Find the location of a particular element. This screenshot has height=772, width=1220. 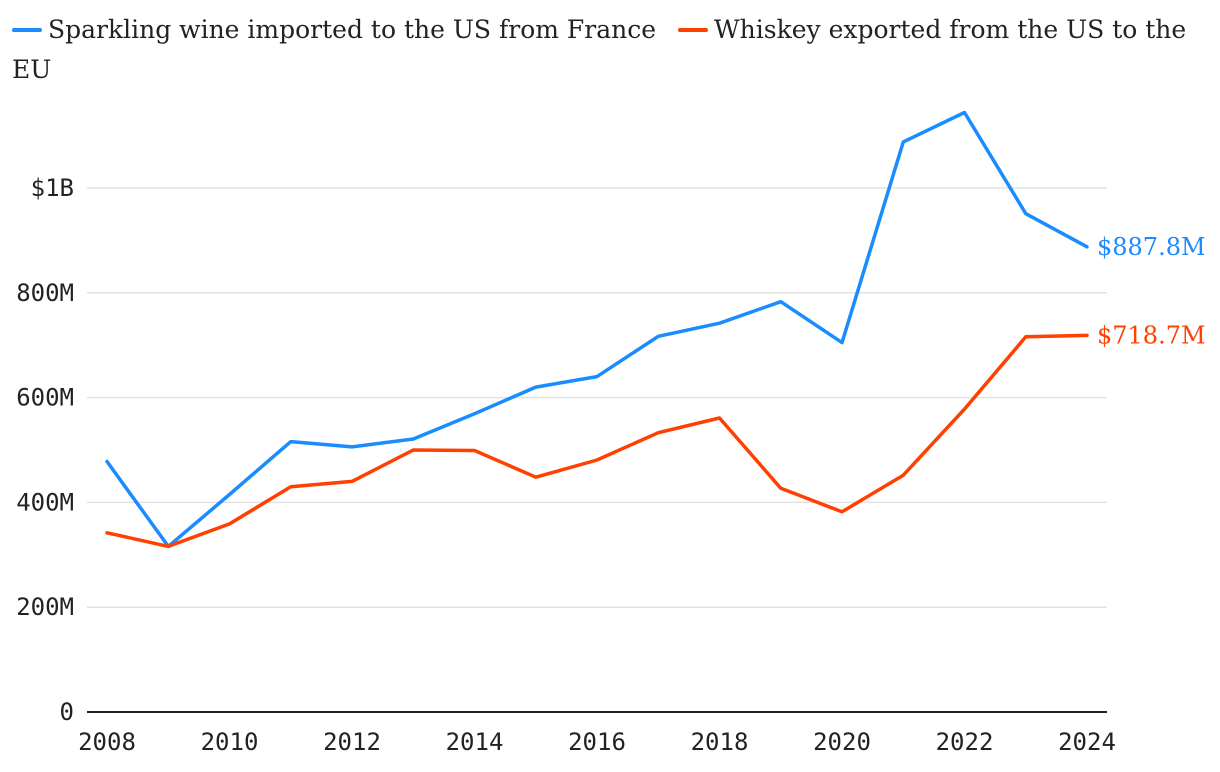

y-tick-label: 800M is located at coordinates (45, 293).